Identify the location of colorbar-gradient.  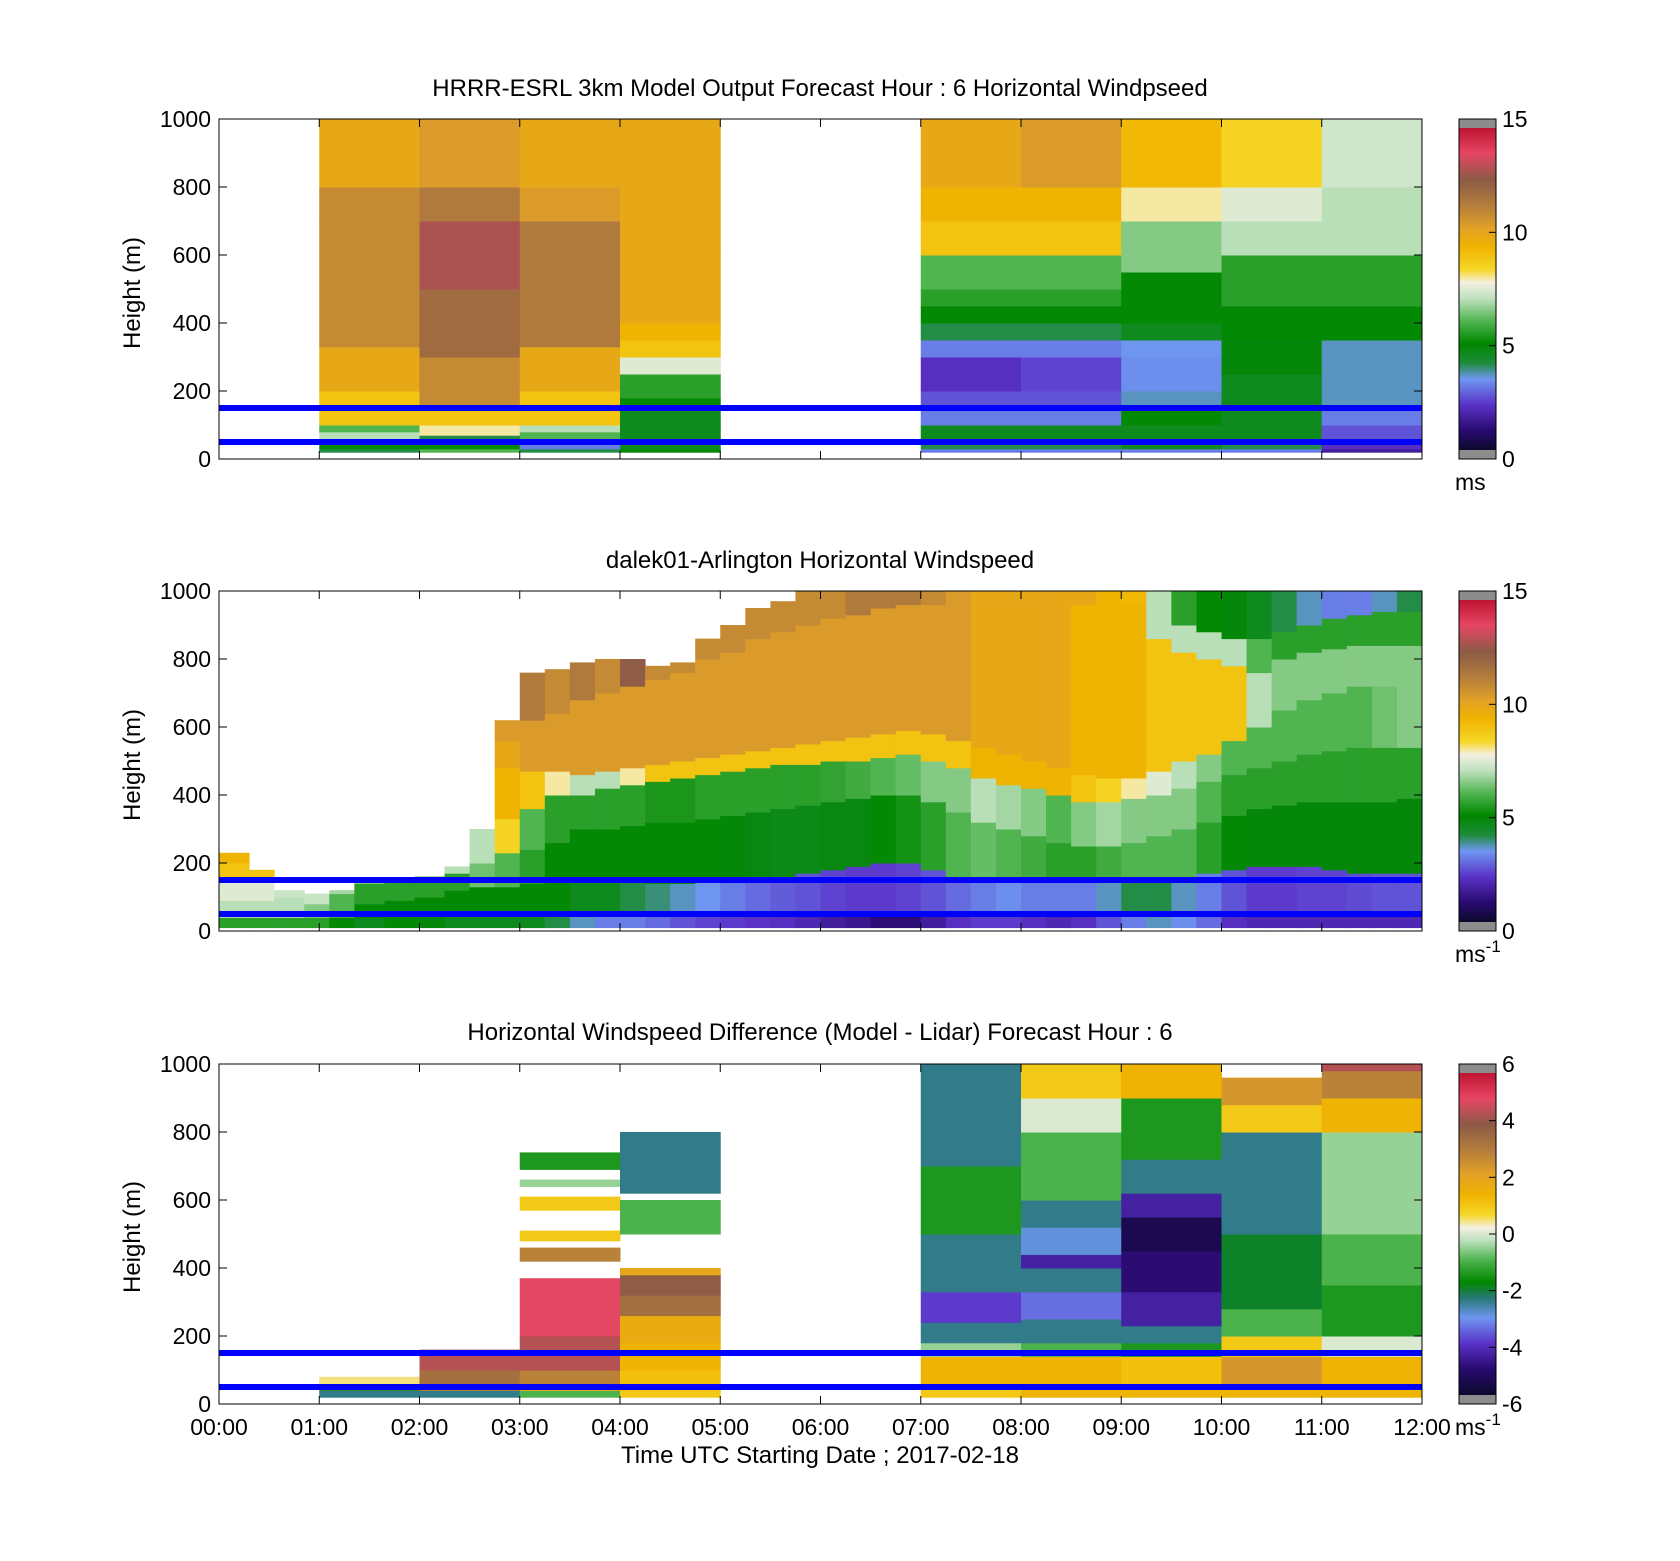
(1477, 289).